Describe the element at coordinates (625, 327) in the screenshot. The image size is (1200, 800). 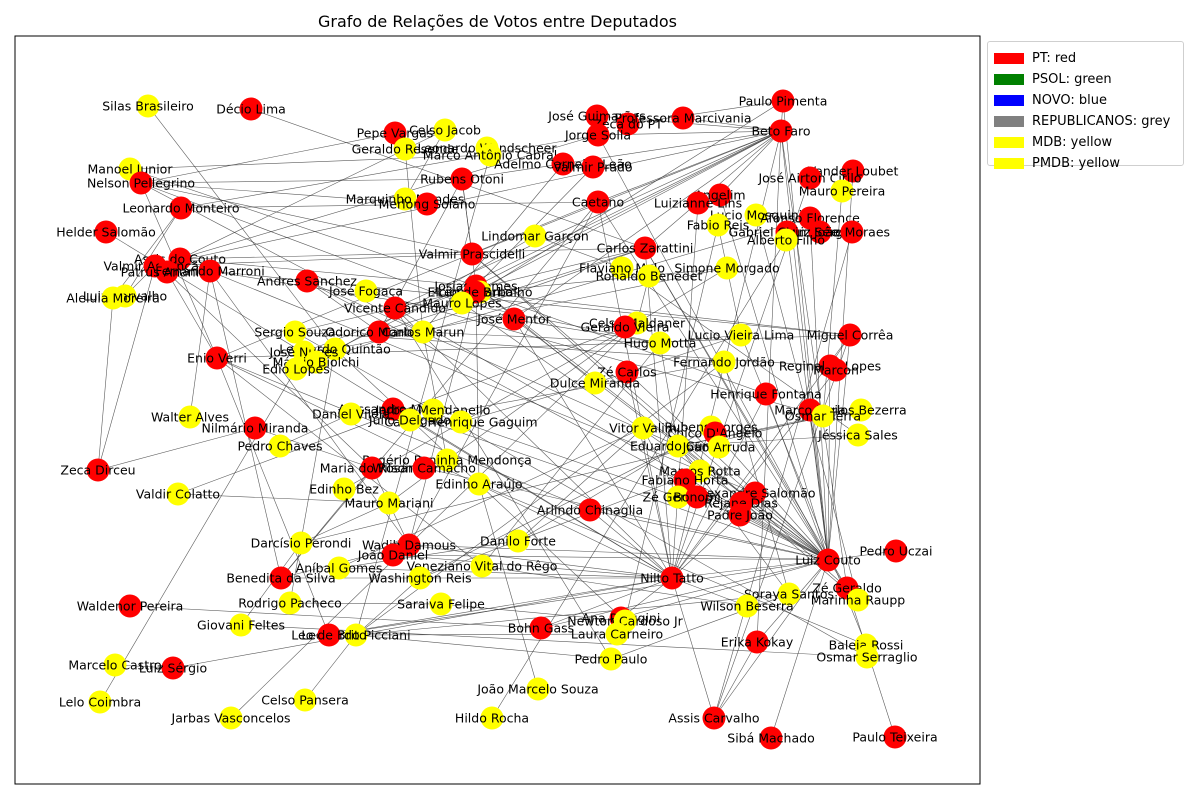
I see `graph-node: Geraldo Vieira` at that location.